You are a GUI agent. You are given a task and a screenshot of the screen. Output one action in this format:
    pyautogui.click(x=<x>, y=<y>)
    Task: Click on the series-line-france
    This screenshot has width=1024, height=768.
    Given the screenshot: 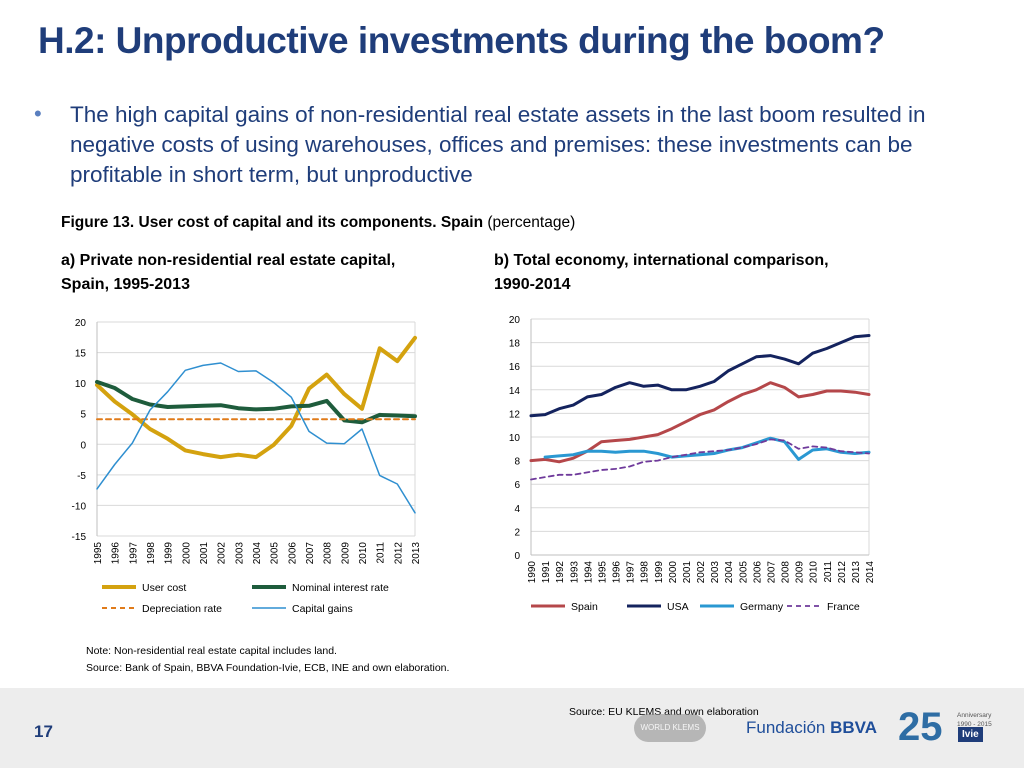 What is the action you would take?
    pyautogui.click(x=700, y=459)
    